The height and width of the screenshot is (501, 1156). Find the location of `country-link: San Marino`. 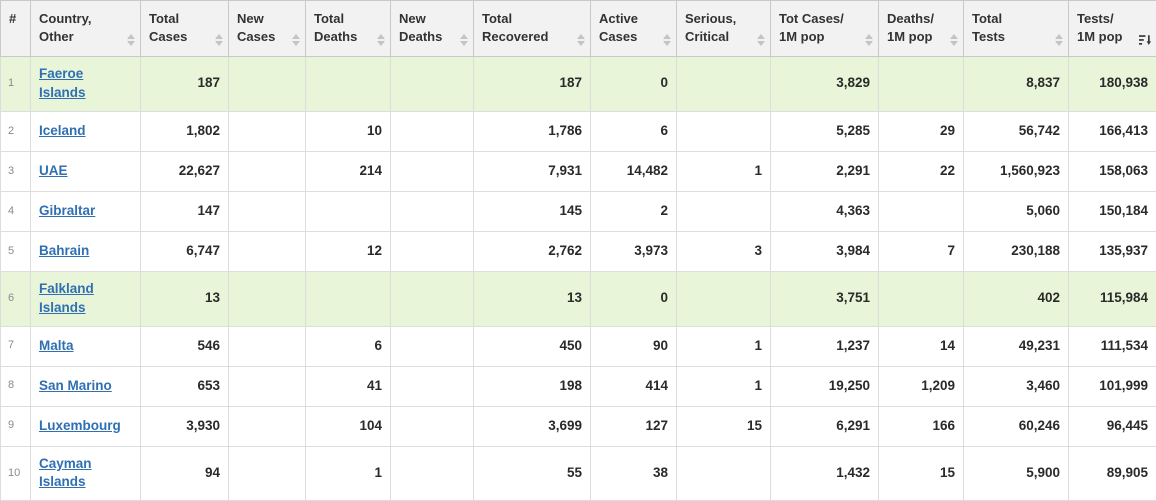

country-link: San Marino is located at coordinates (75, 385).